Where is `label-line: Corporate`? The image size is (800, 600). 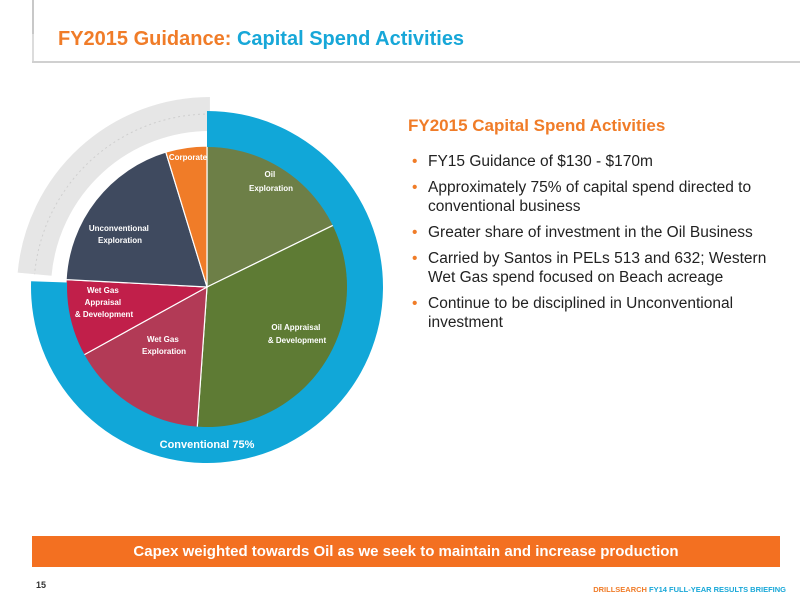
label-line: Corporate is located at coordinates (188, 157).